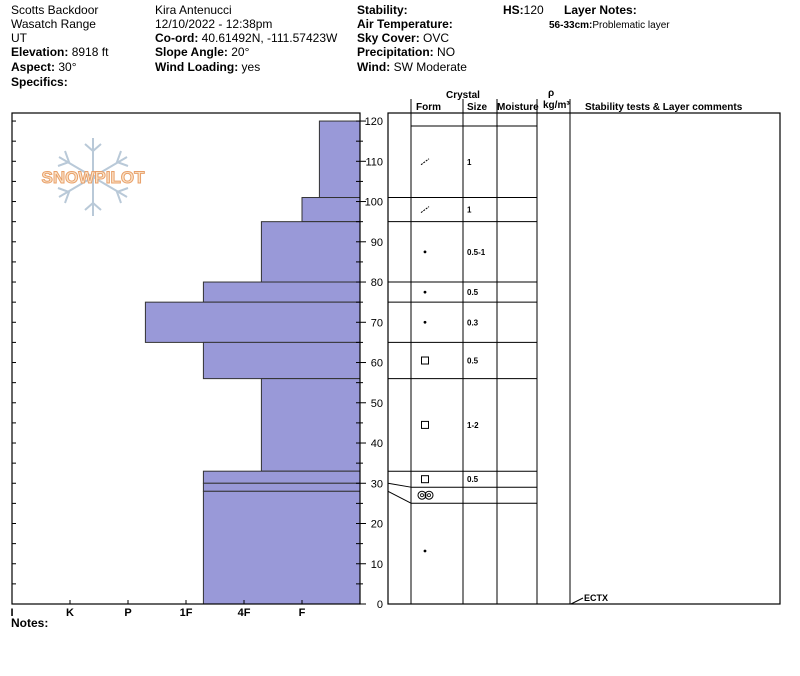  I want to click on layer-note: 56-33cm:Problematic layer, so click(609, 26).